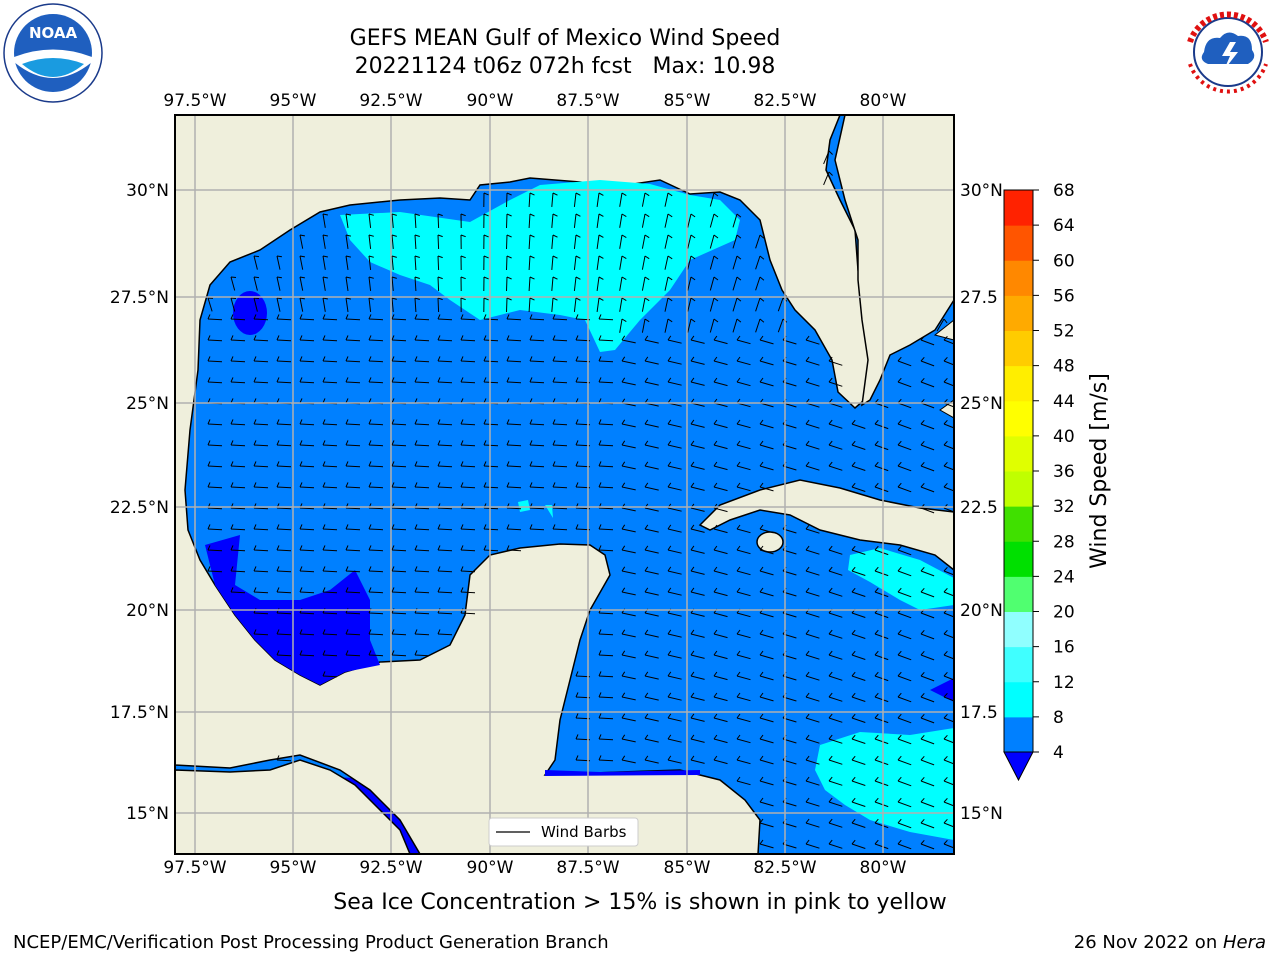 This screenshot has height=960, width=1280. Describe the element at coordinates (587, 868) in the screenshot. I see `lon-label: 87.5°W` at that location.